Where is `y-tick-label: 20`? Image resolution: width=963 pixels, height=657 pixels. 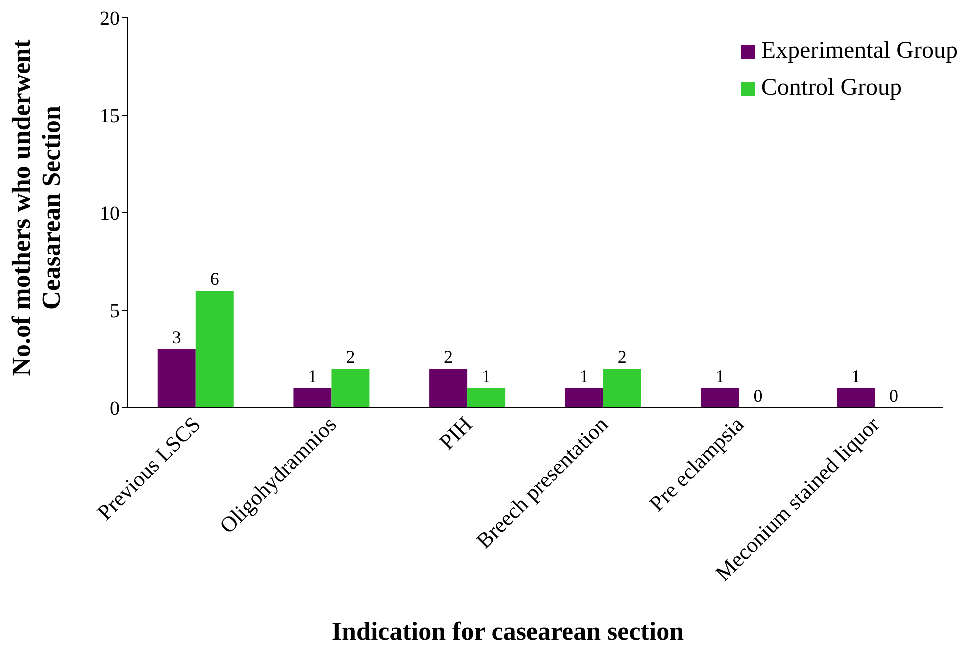
y-tick-label: 20 is located at coordinates (110, 19).